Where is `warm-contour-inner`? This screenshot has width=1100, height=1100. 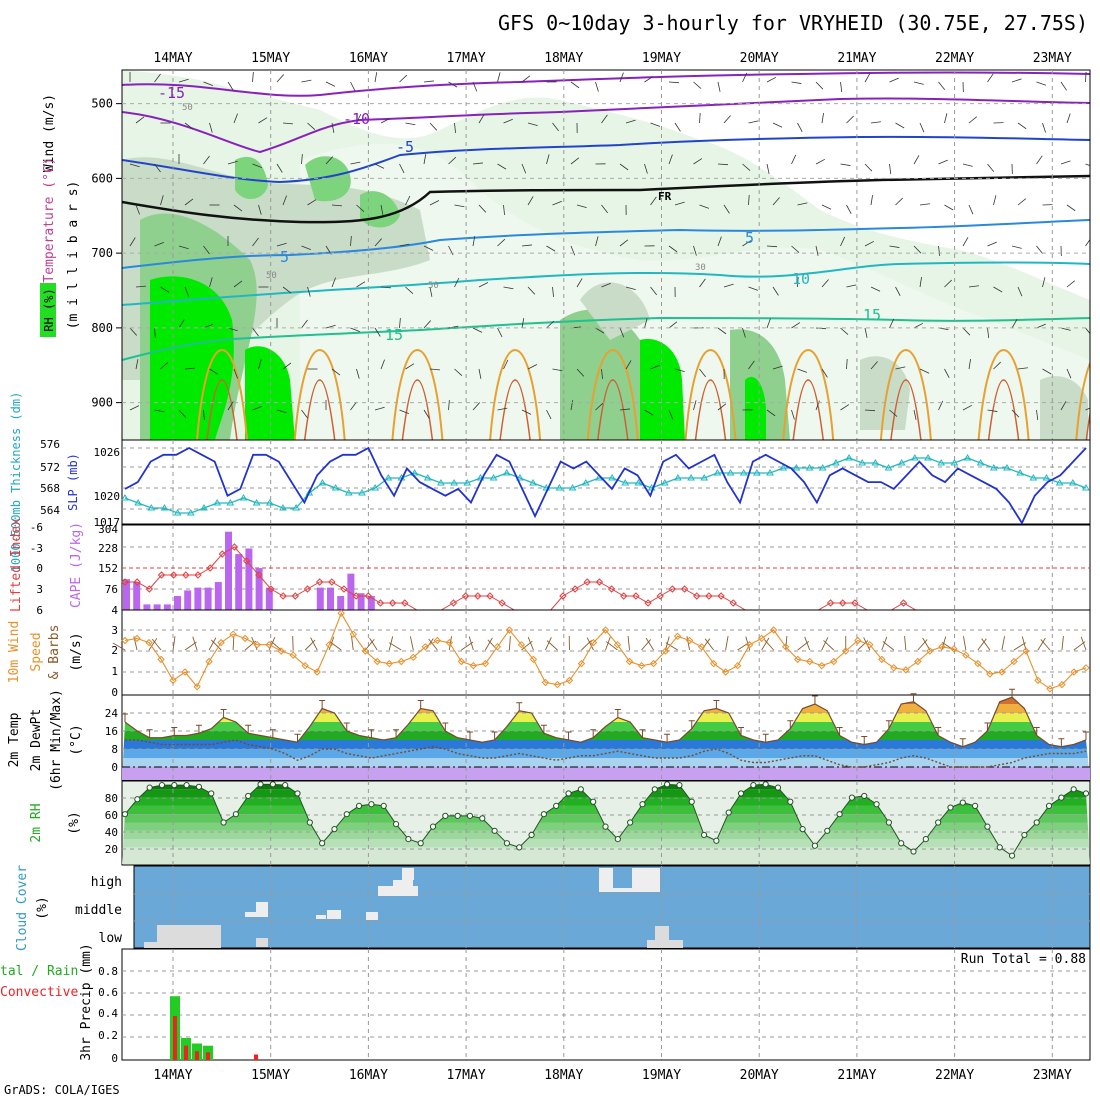 warm-contour-inner is located at coordinates (515, 409).